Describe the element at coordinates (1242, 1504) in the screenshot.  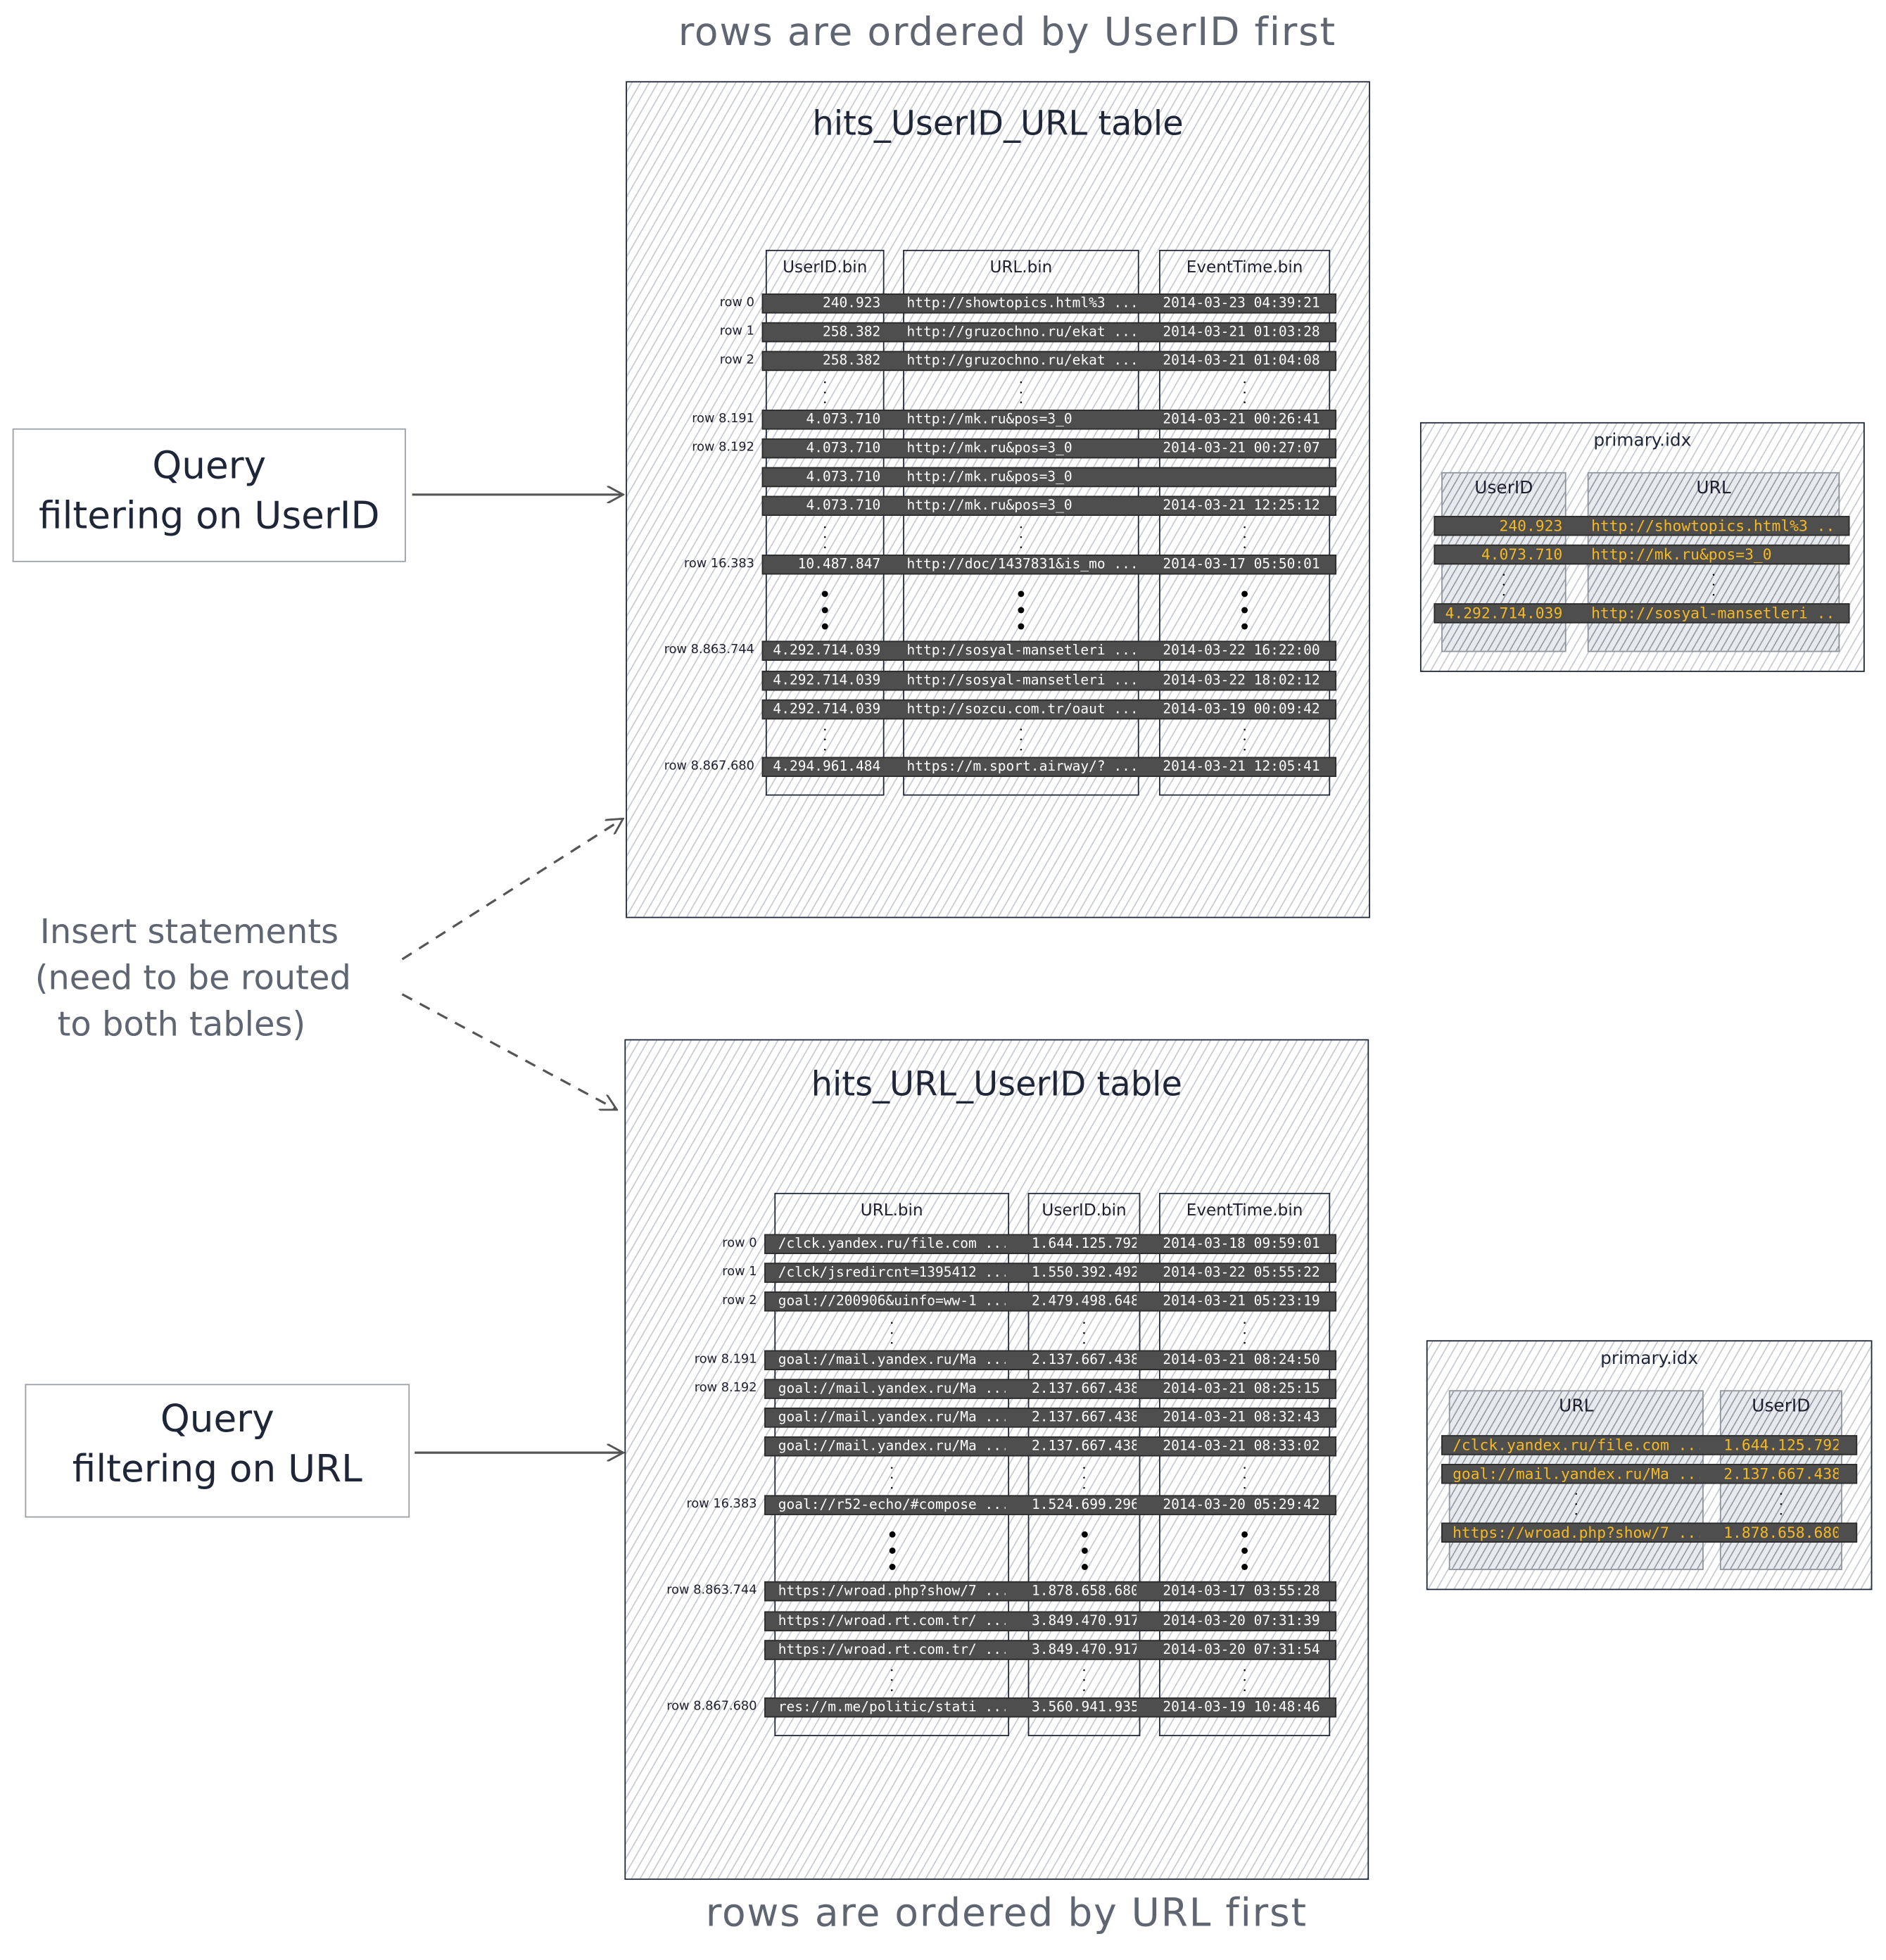
I see `cell-value: 2014-03-20 05:29:42` at that location.